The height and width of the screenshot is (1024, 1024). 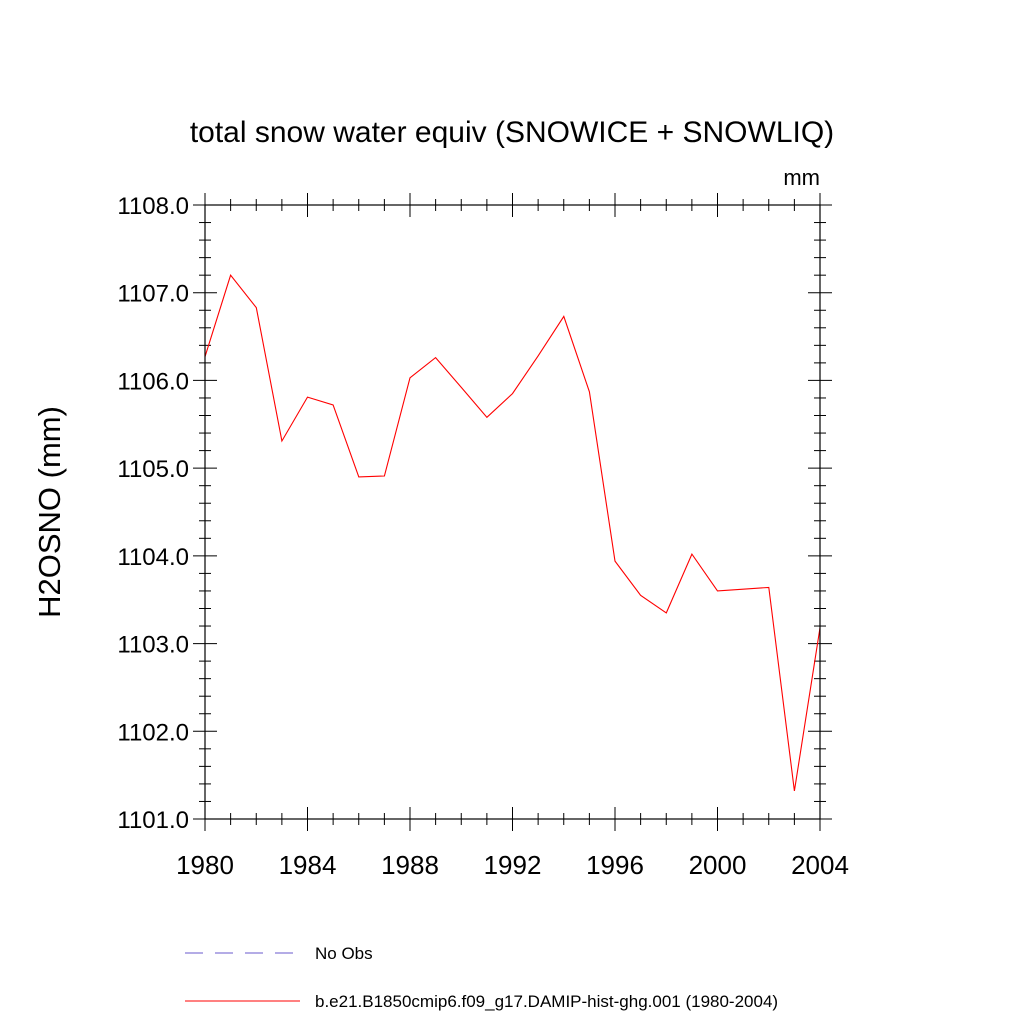 I want to click on y-tick-label: 1105.0, so click(x=153, y=469).